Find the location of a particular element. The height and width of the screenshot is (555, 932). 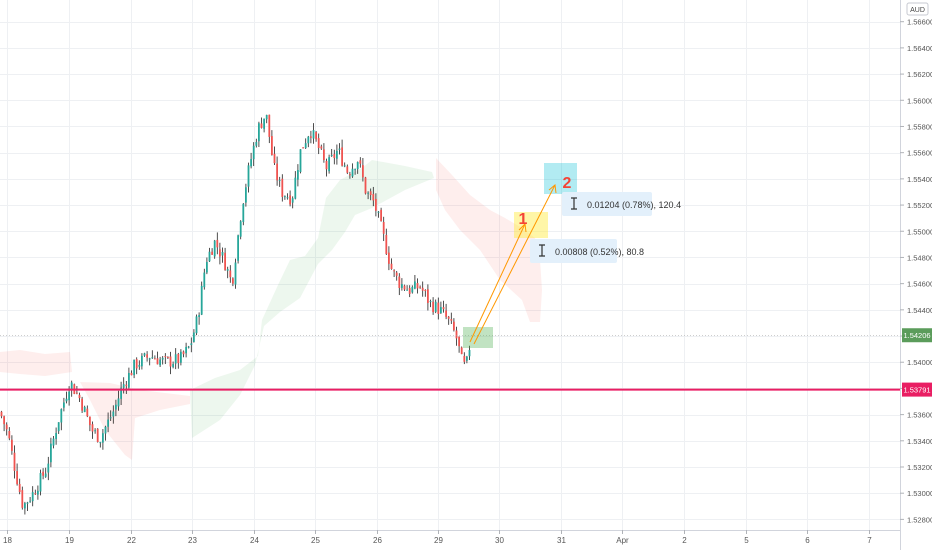

measure-2: 0.01204 (0.78%), 120.4 is located at coordinates (621, 204).